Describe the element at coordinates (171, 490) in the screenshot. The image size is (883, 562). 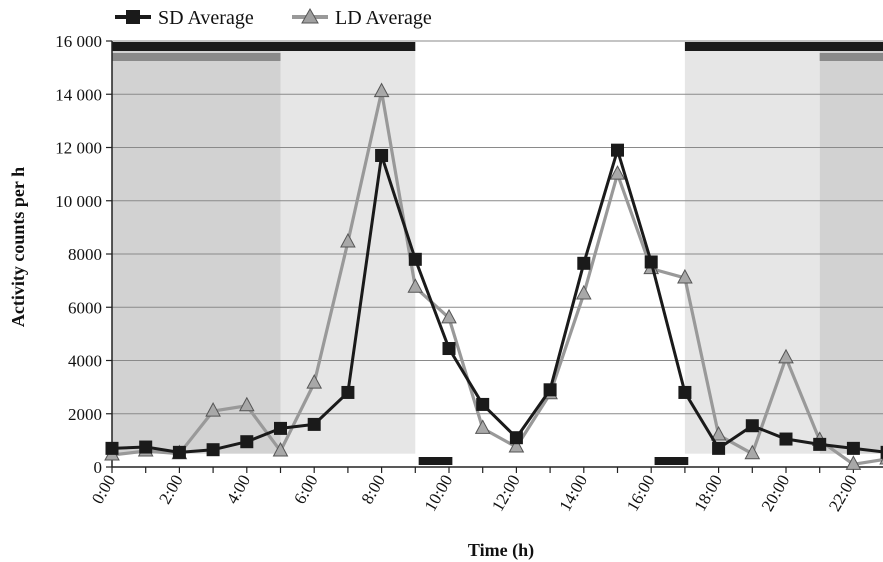
I see `x-tick-label: 2:00` at that location.